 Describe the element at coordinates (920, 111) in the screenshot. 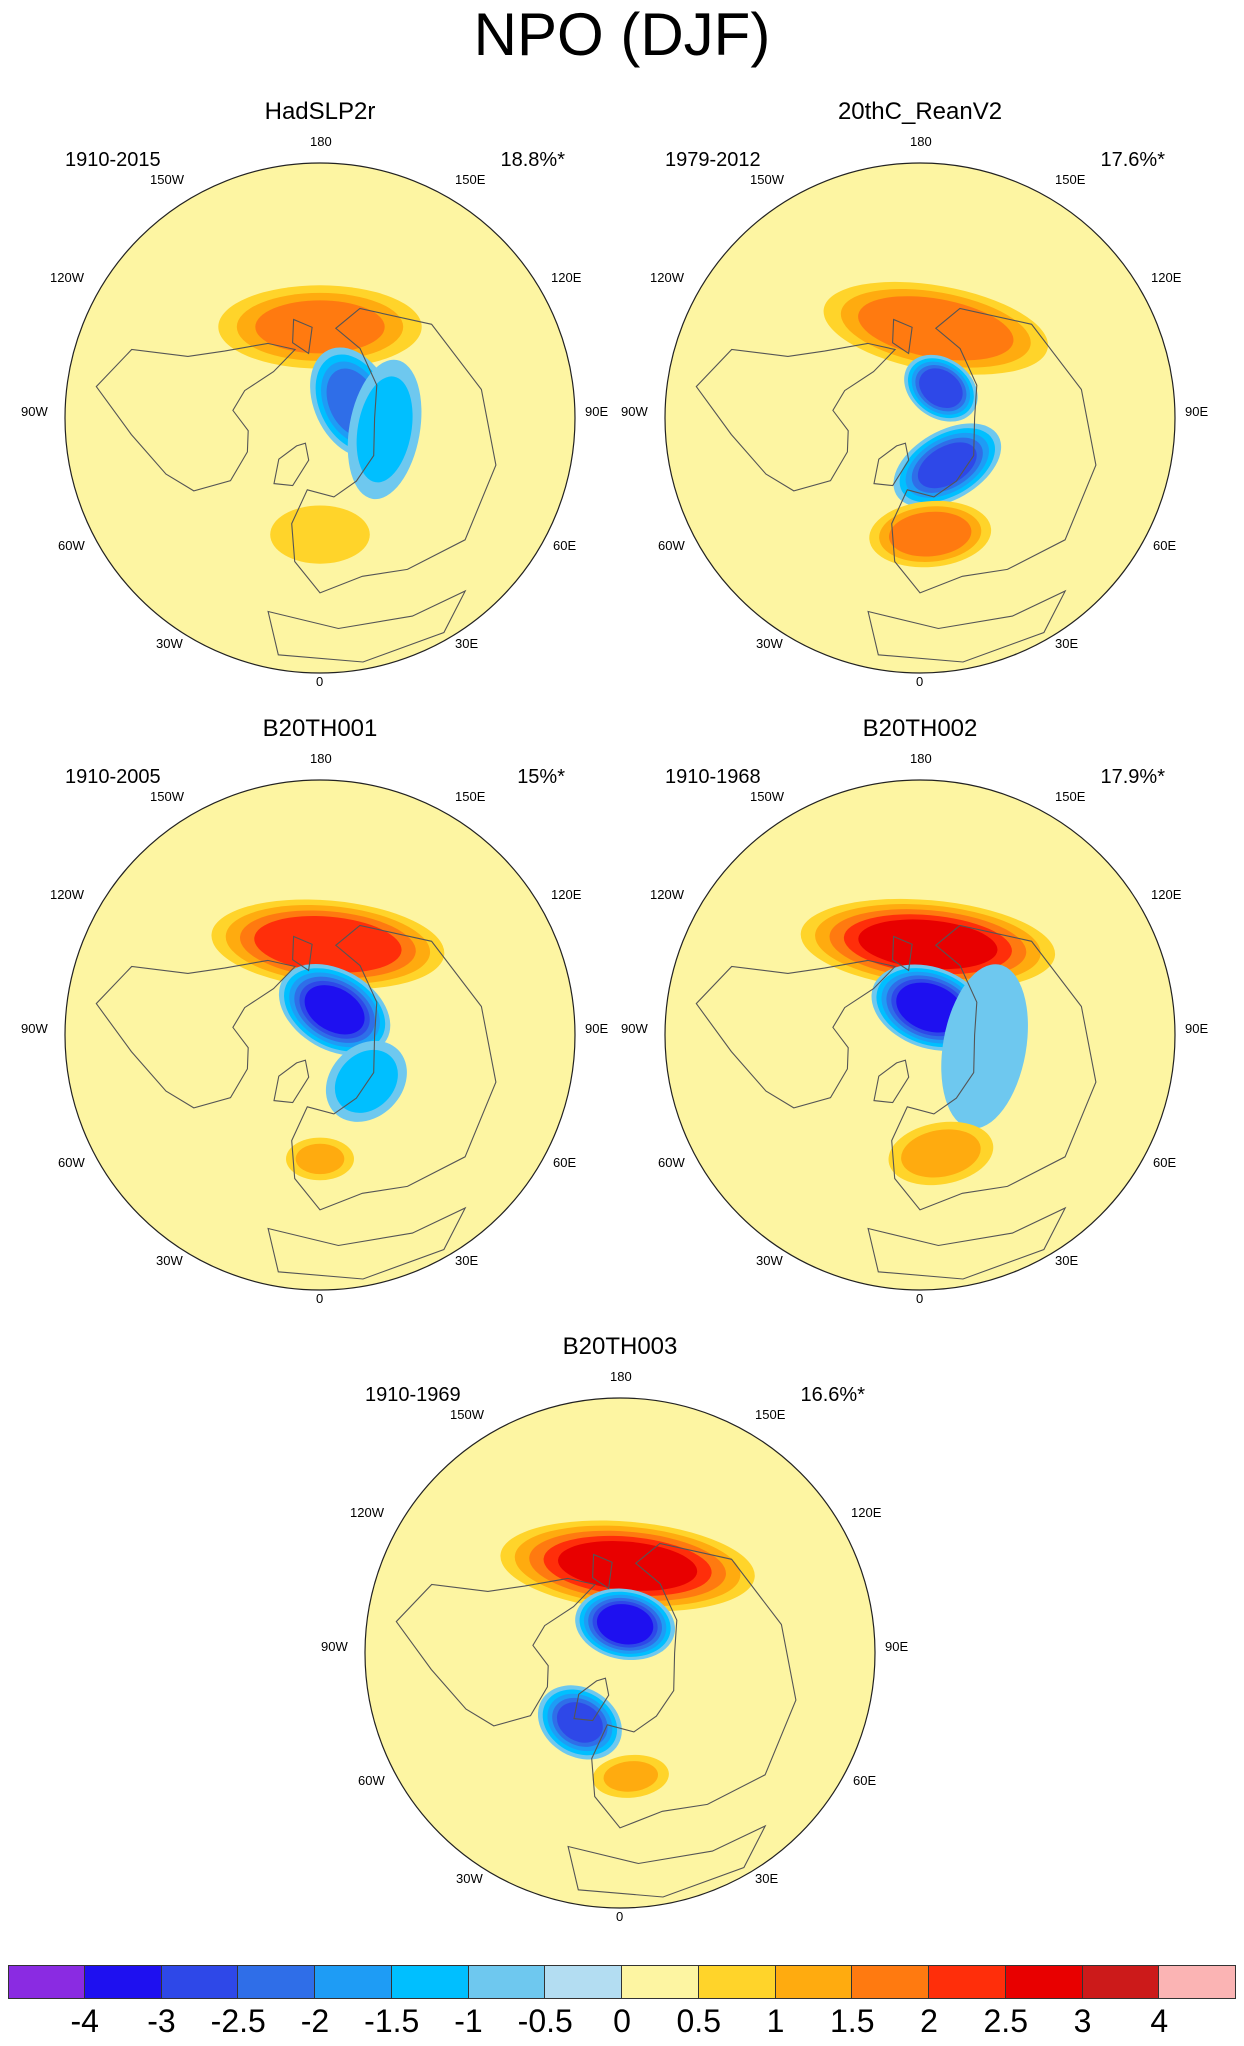

I see `panel-title: 20thC_ReanV2` at that location.